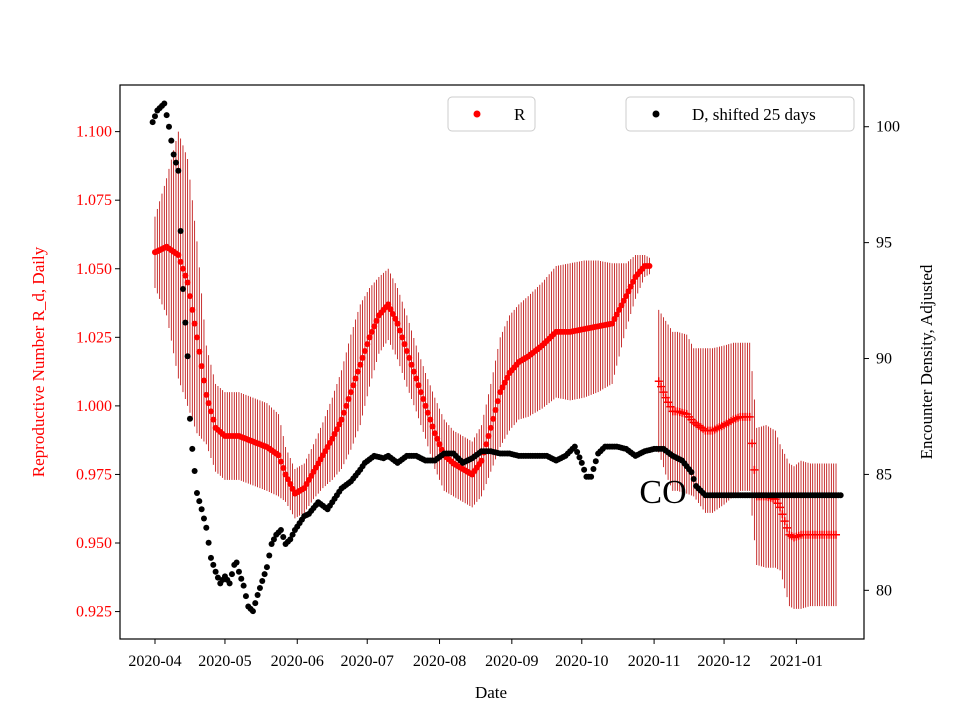 The height and width of the screenshot is (720, 960). What do you see at coordinates (477, 114) in the screenshot?
I see `legend-r-marker` at bounding box center [477, 114].